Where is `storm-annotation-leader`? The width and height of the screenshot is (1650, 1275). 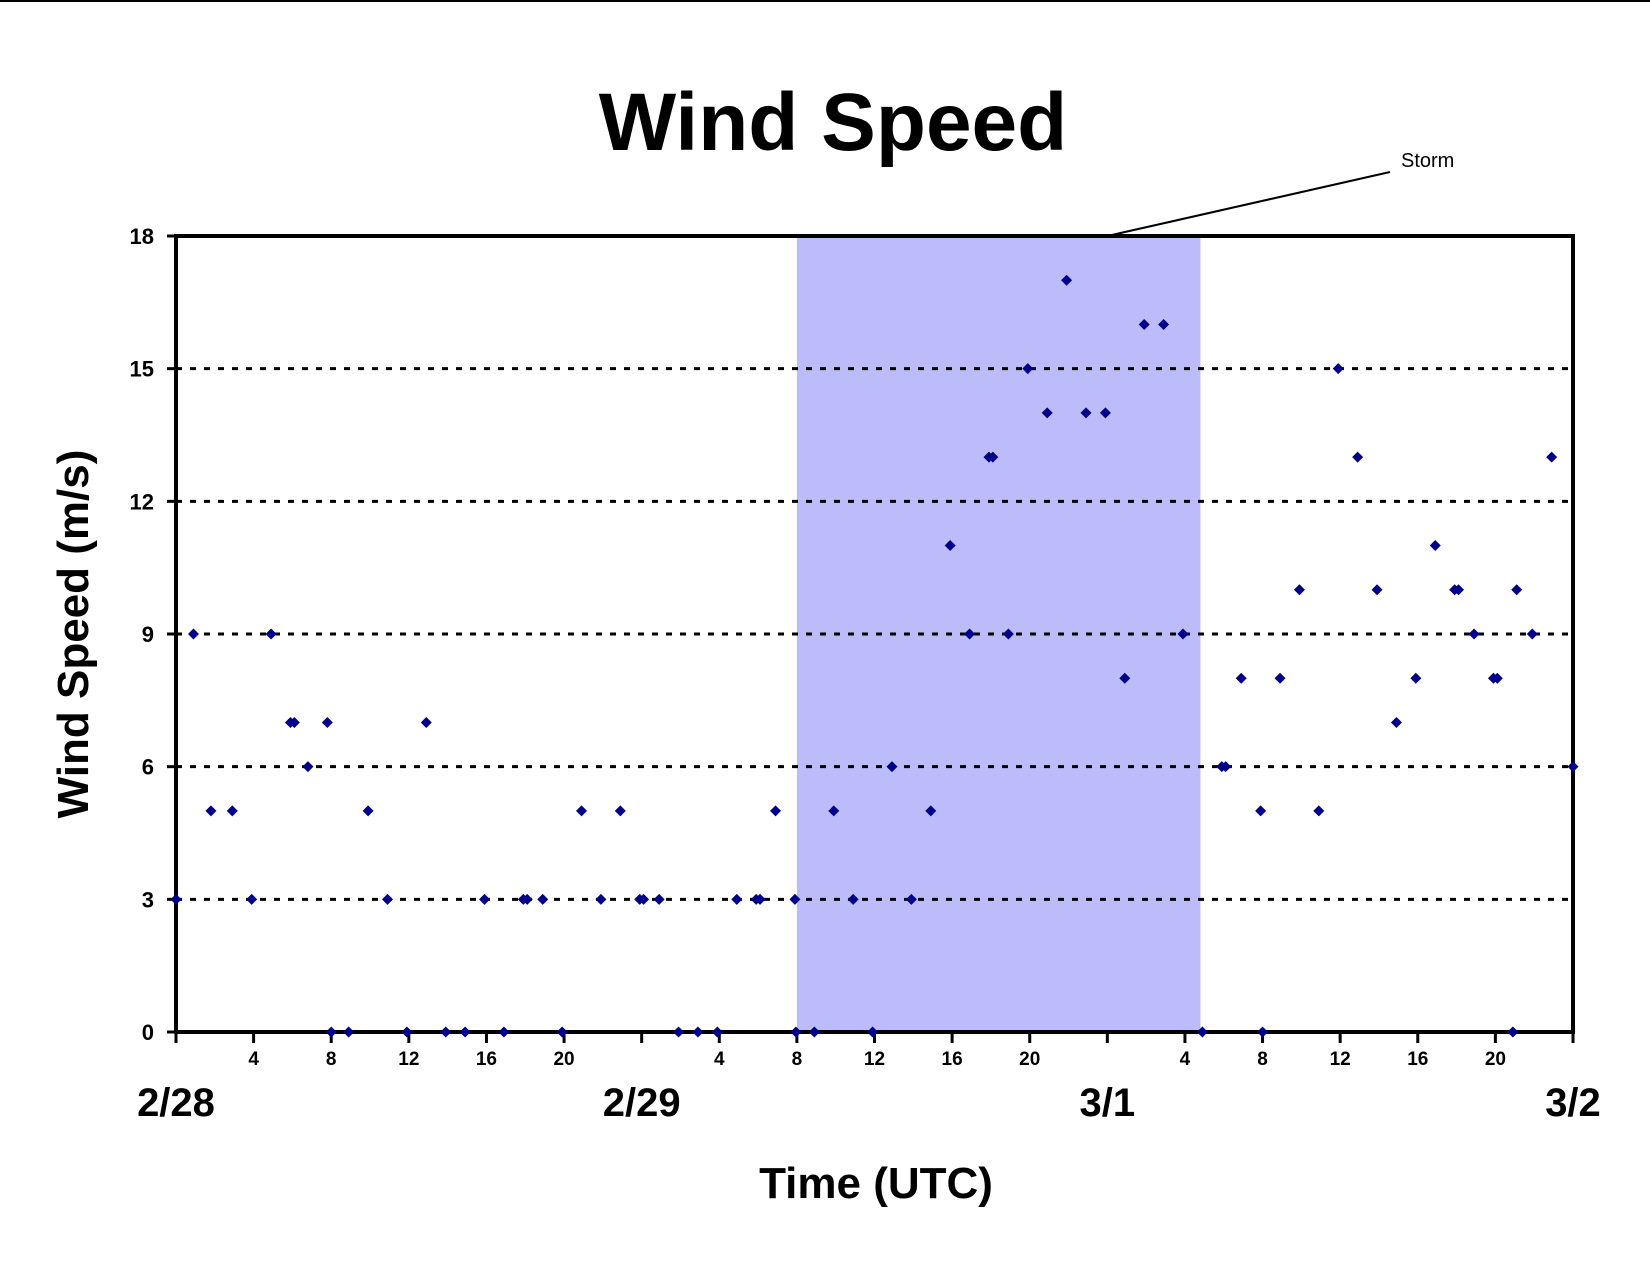
storm-annotation-leader is located at coordinates (1249, 204).